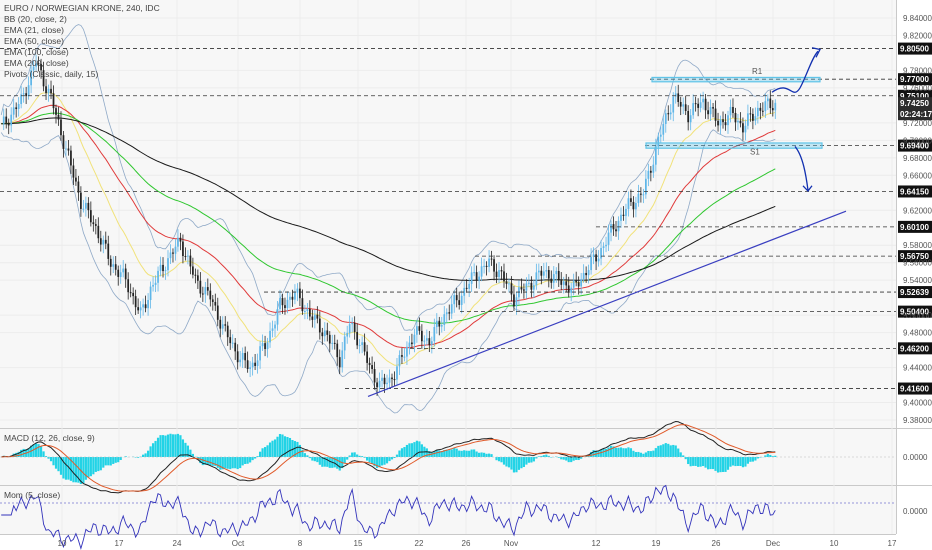 This screenshot has width=932, height=550. I want to click on mom-title: Mom (5, close), so click(32, 495).